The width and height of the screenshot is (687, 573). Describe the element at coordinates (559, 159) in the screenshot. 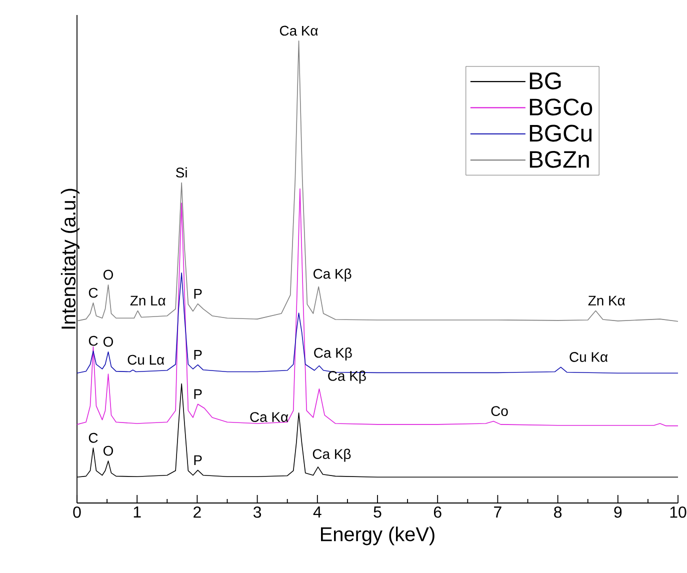

I see `legend-label: BGZn` at that location.